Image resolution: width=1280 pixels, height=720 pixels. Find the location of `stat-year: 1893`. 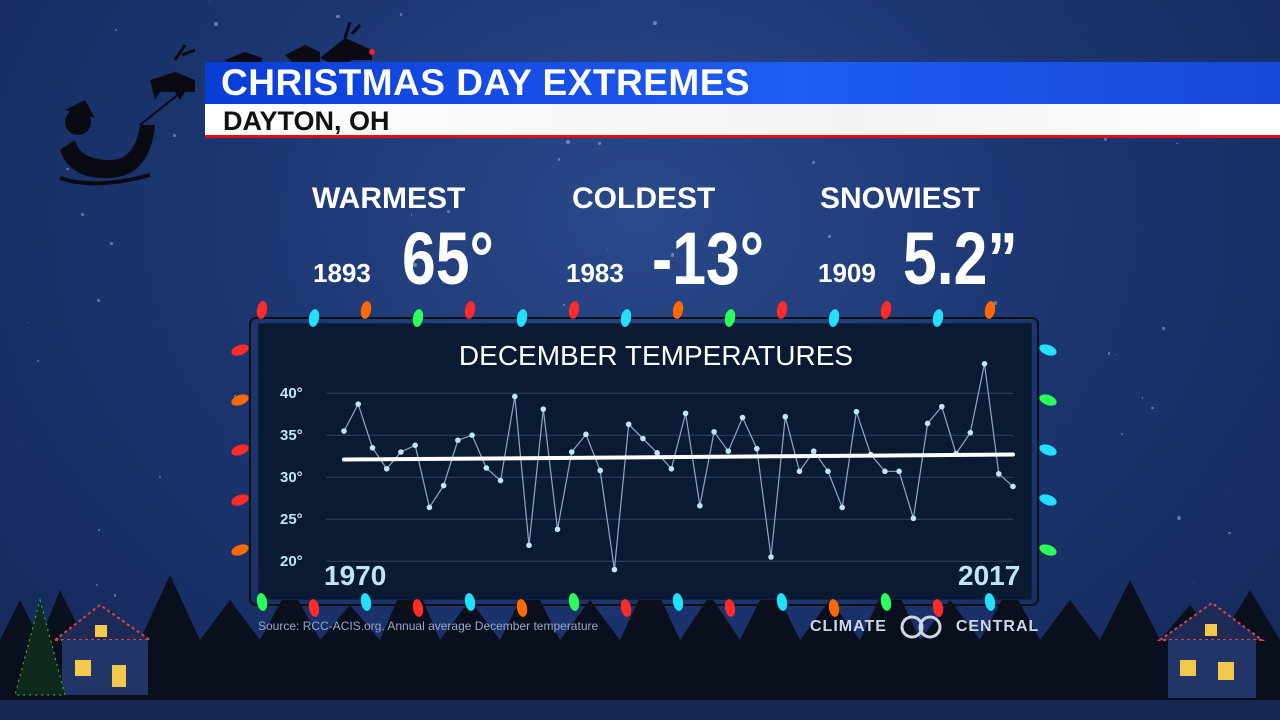

stat-year: 1893 is located at coordinates (342, 273).